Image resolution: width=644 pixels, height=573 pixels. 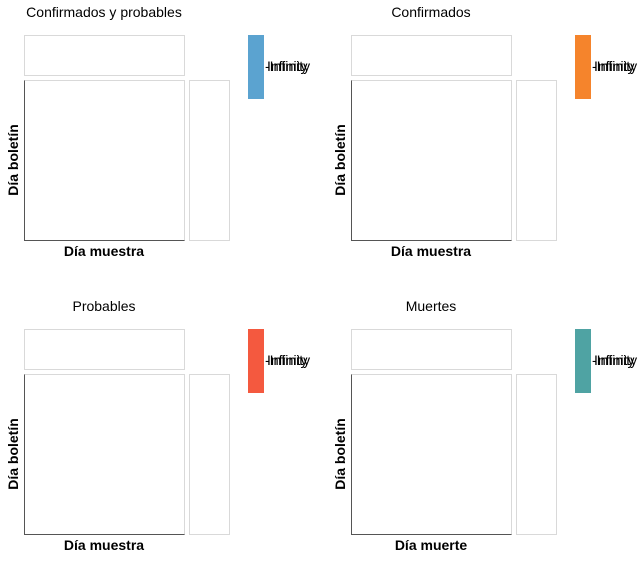 I want to click on x-axis-label: Día muerte, so click(x=431, y=545).